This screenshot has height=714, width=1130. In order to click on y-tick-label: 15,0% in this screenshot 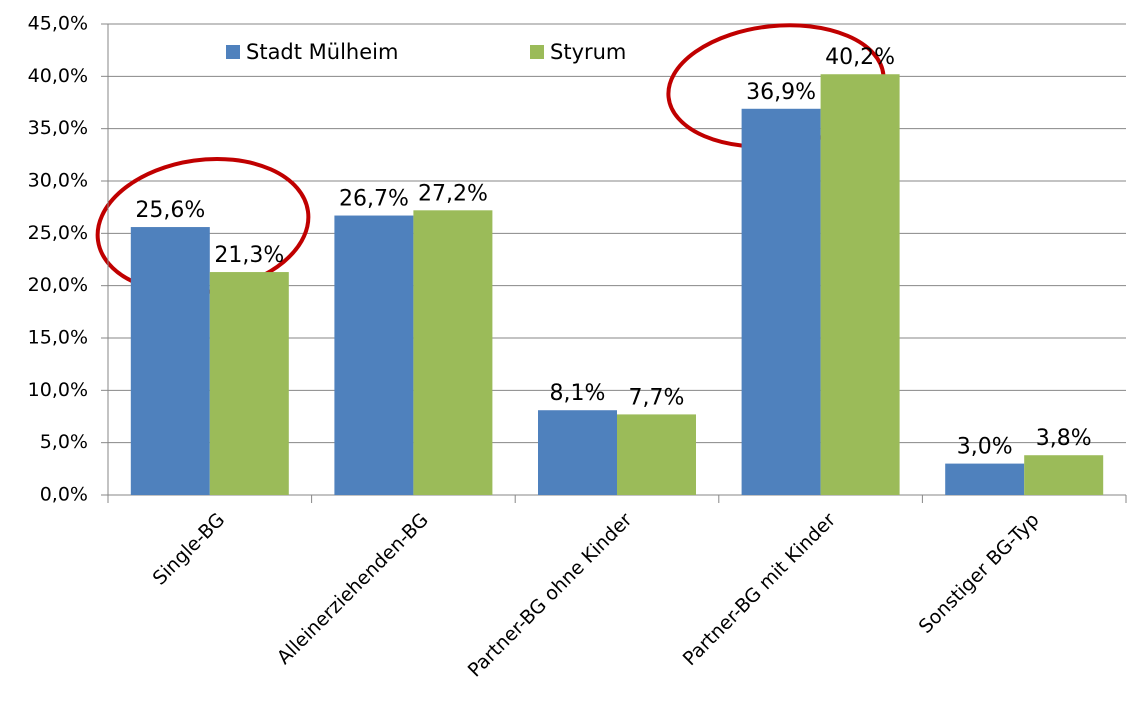, I will do `click(58, 338)`.